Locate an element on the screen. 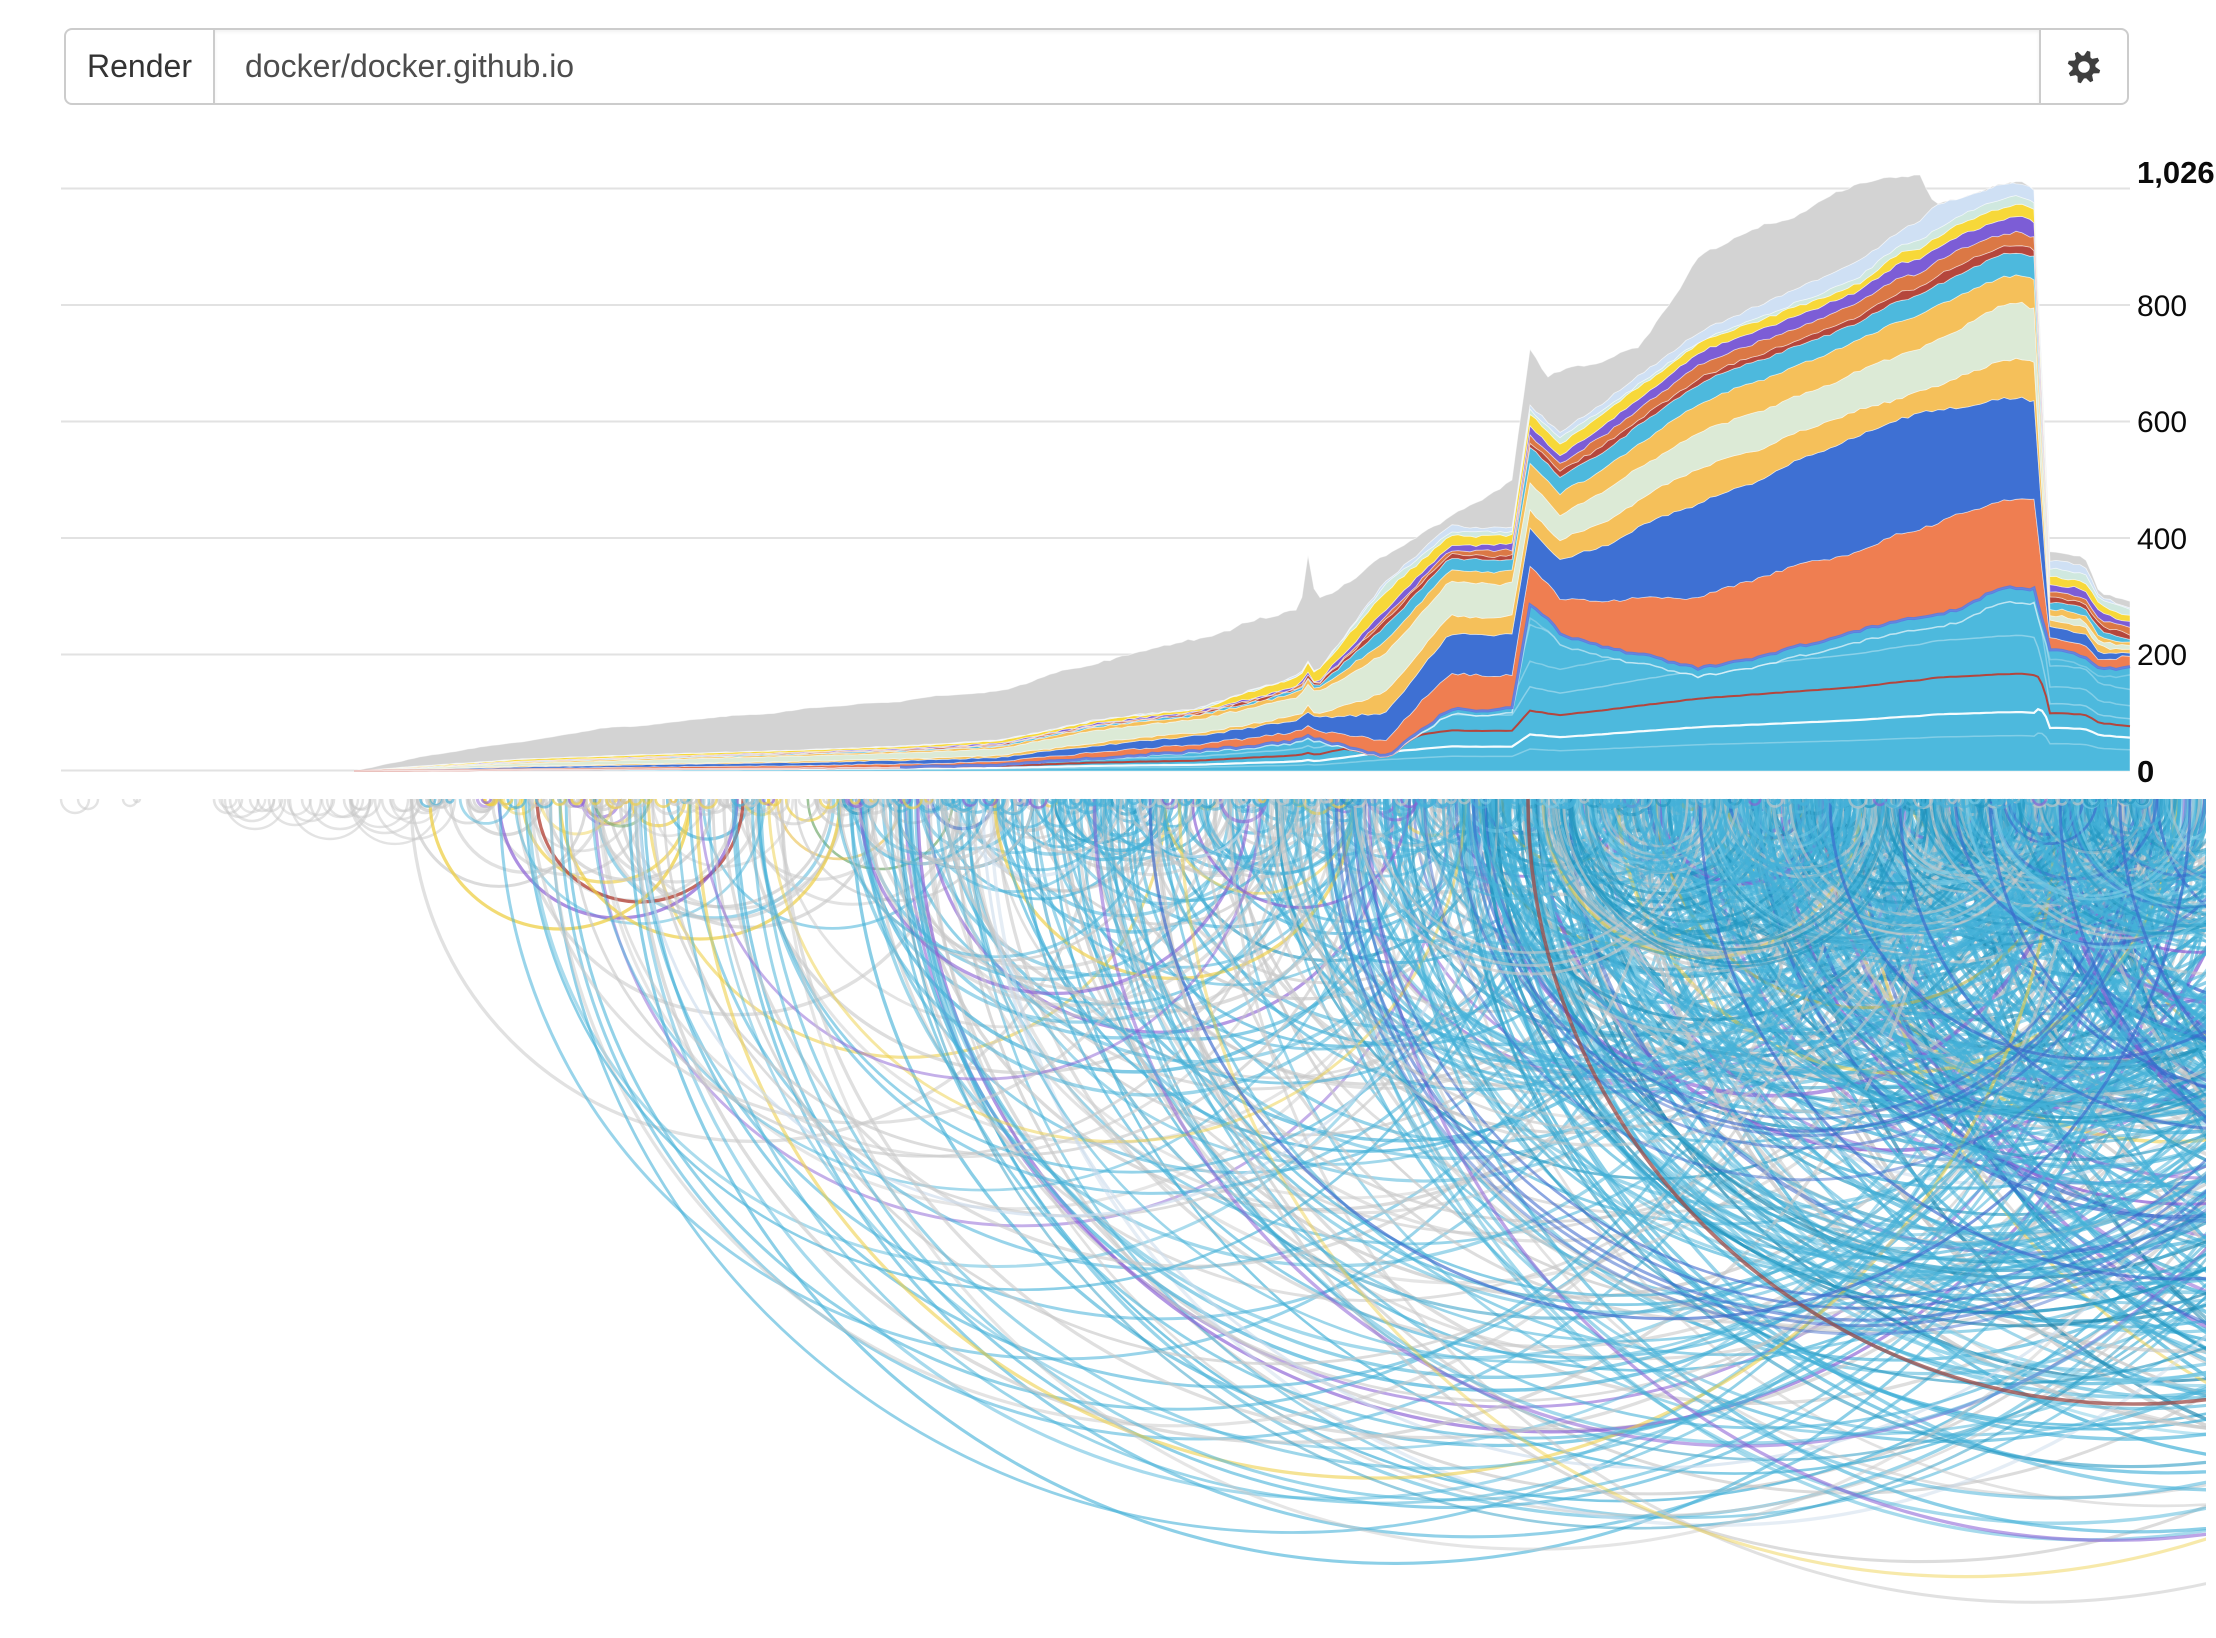 The width and height of the screenshot is (2216, 1638). svg-text: 400 is located at coordinates (2162, 539).